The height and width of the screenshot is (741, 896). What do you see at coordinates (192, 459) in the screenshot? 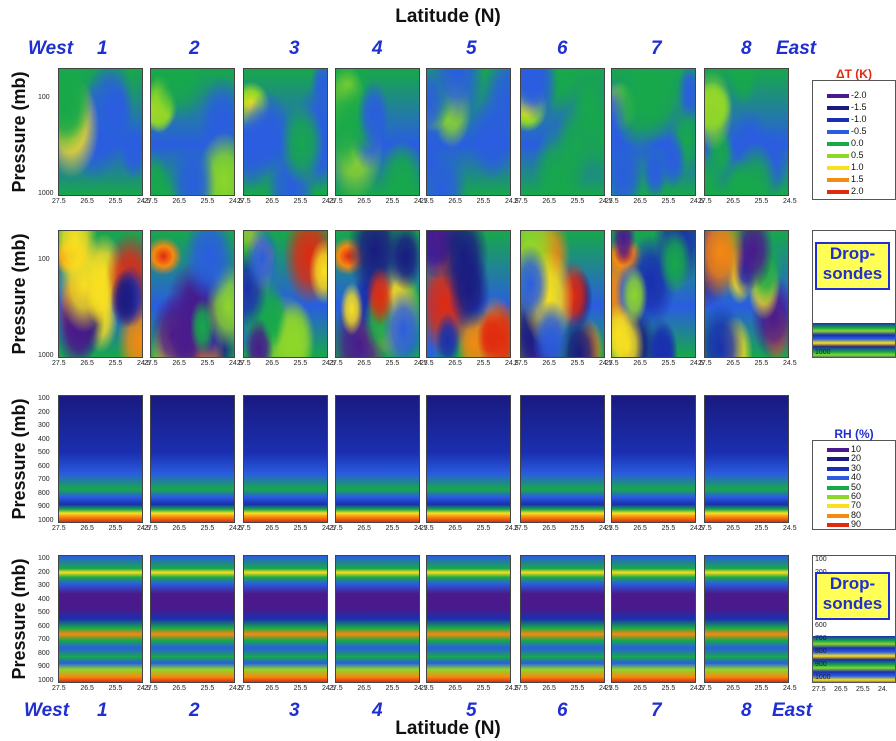
I see `heatmap-panel-row3-col2` at bounding box center [192, 459].